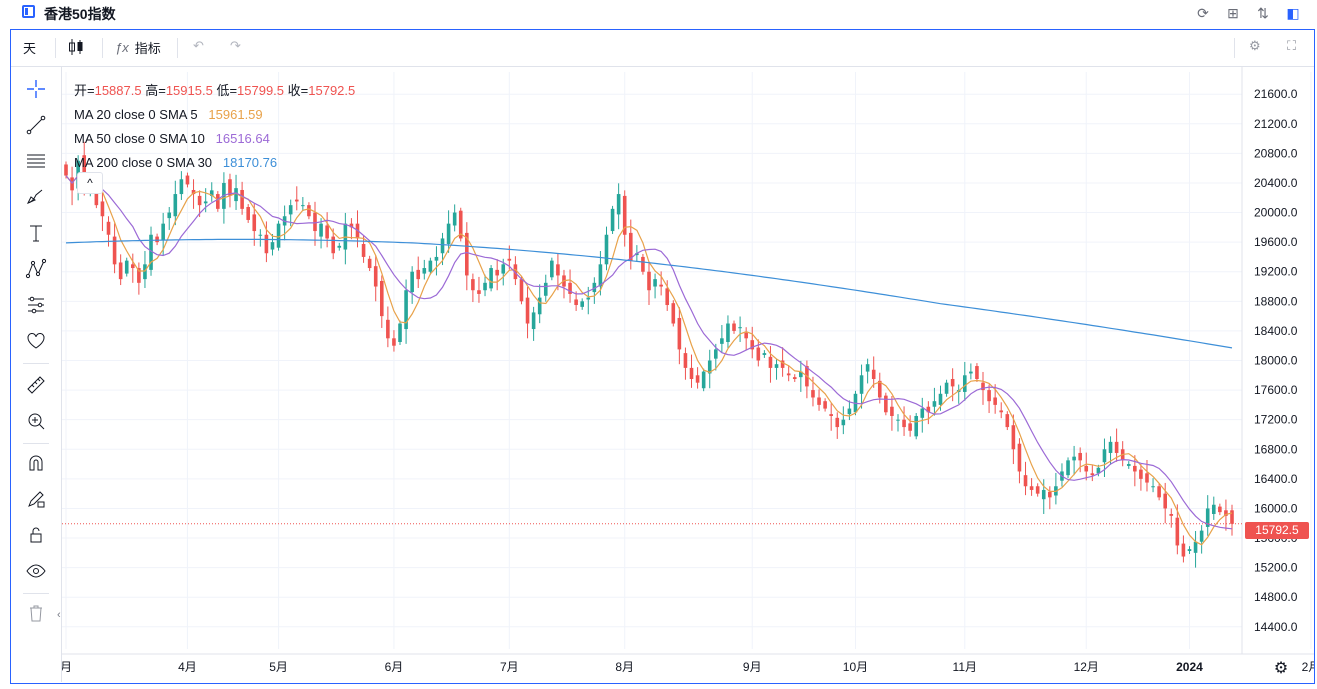 This screenshot has width=1317, height=689. What do you see at coordinates (1276, 213) in the screenshot?
I see `y-tick-label: 20000.0` at bounding box center [1276, 213].